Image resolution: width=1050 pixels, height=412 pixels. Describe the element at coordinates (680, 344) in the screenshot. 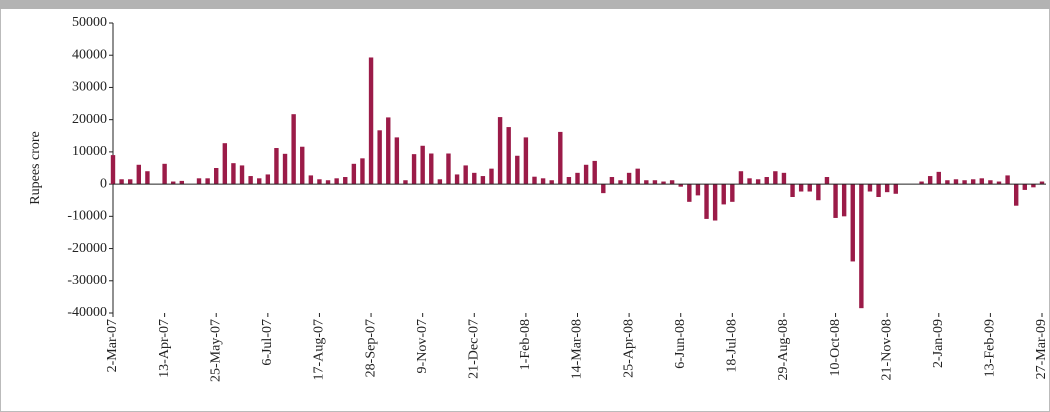

I see `x-tick-label: 6-Jun-08` at that location.